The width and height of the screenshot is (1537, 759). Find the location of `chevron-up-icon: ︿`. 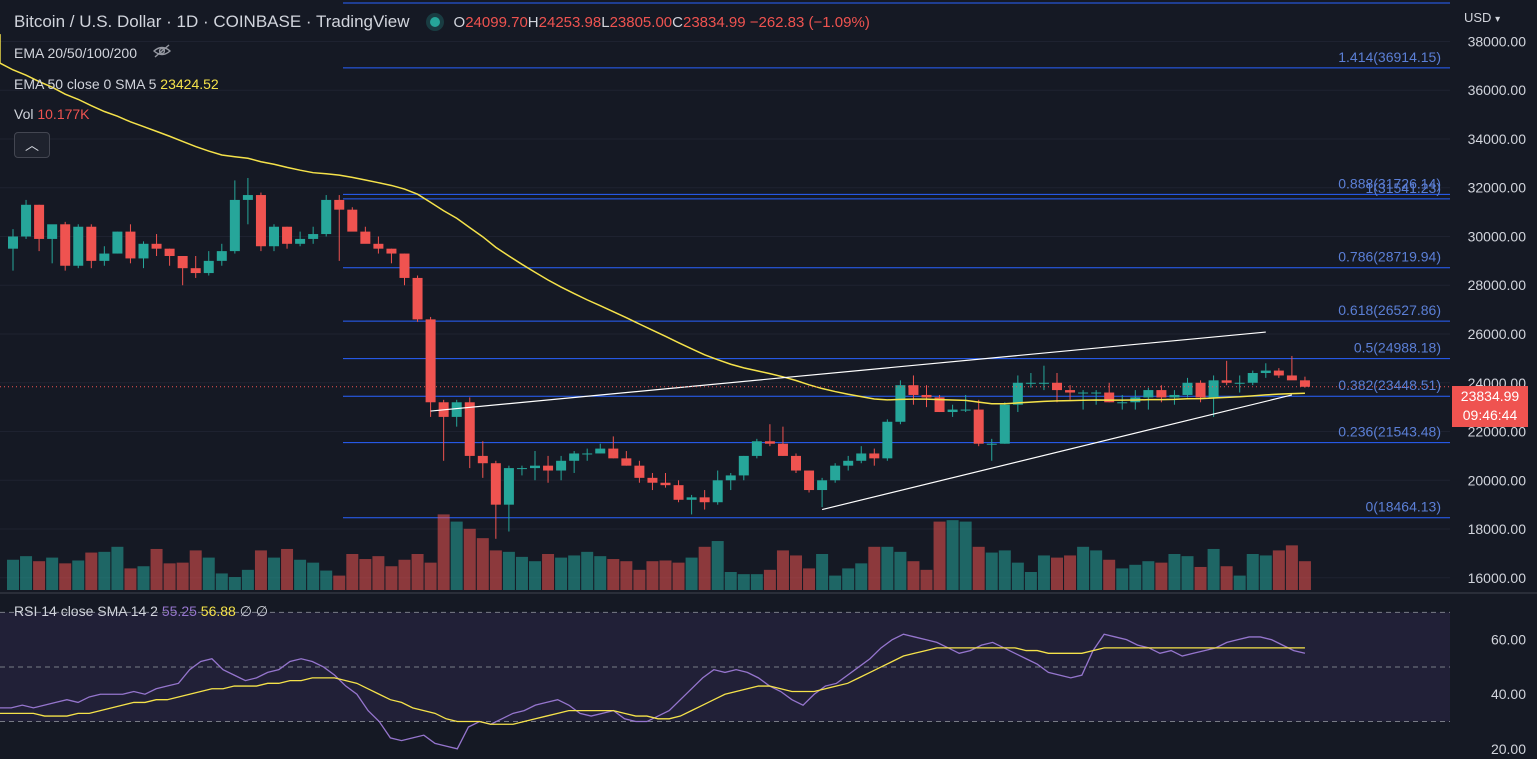

chevron-up-icon: ︿ is located at coordinates (32, 145).